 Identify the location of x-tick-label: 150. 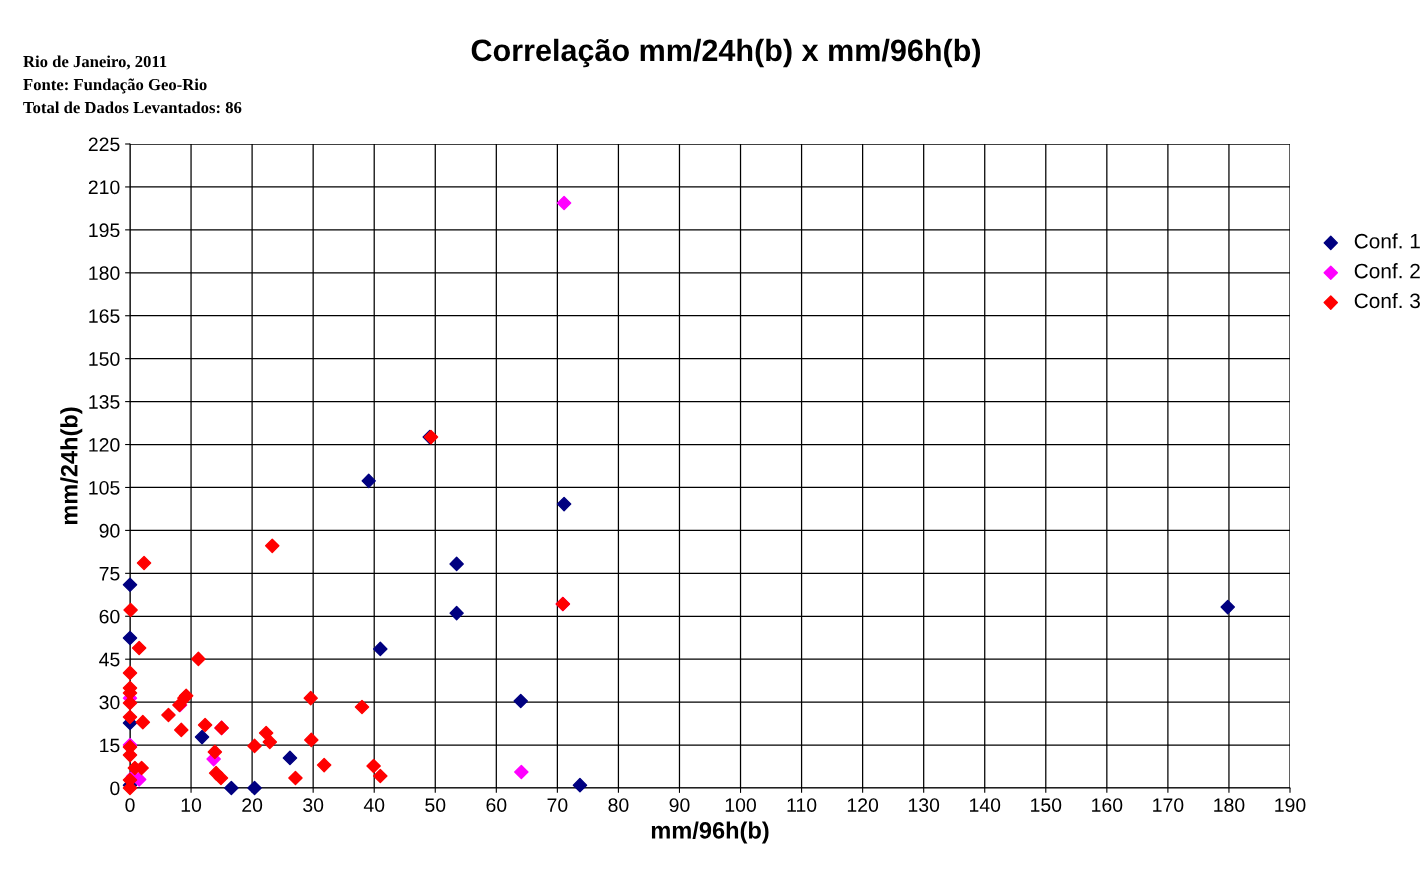
(1046, 805).